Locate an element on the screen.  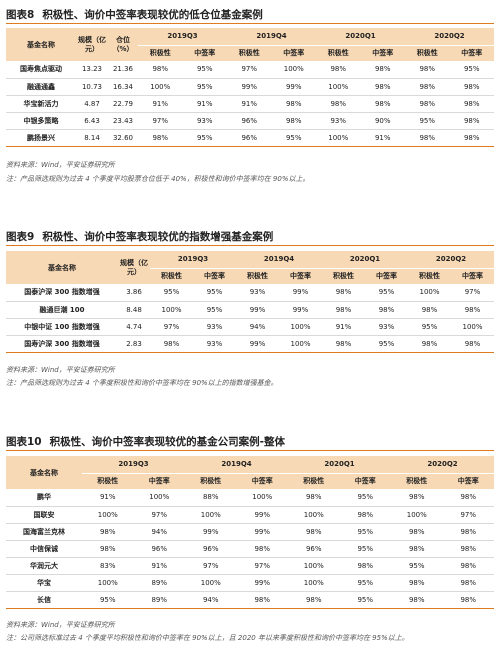
fig9-title-text: 积极性、询价中签率表现较优的指数增强基金案例 is located at coordinates (158, 237).